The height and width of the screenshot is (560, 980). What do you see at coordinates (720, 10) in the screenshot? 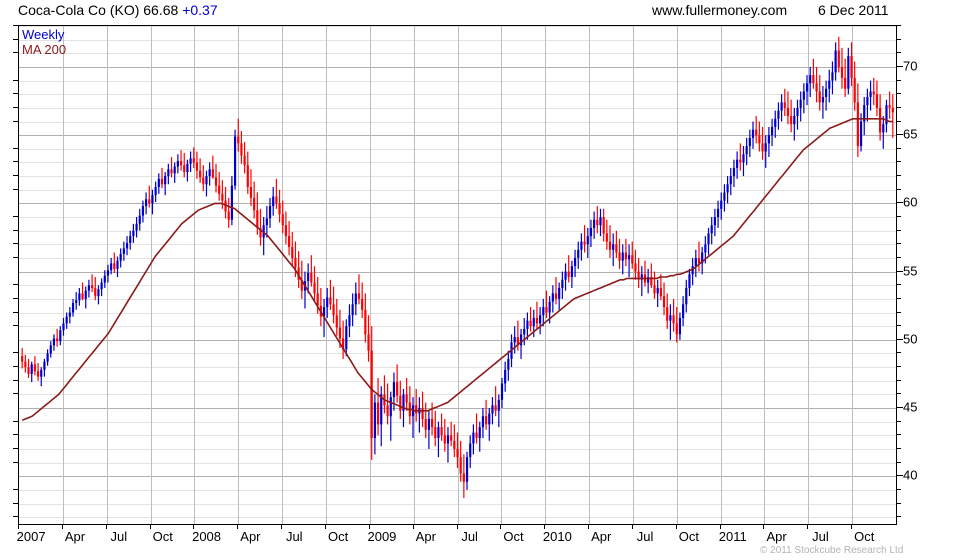
I see `website-label: www.fullermoney.com` at bounding box center [720, 10].